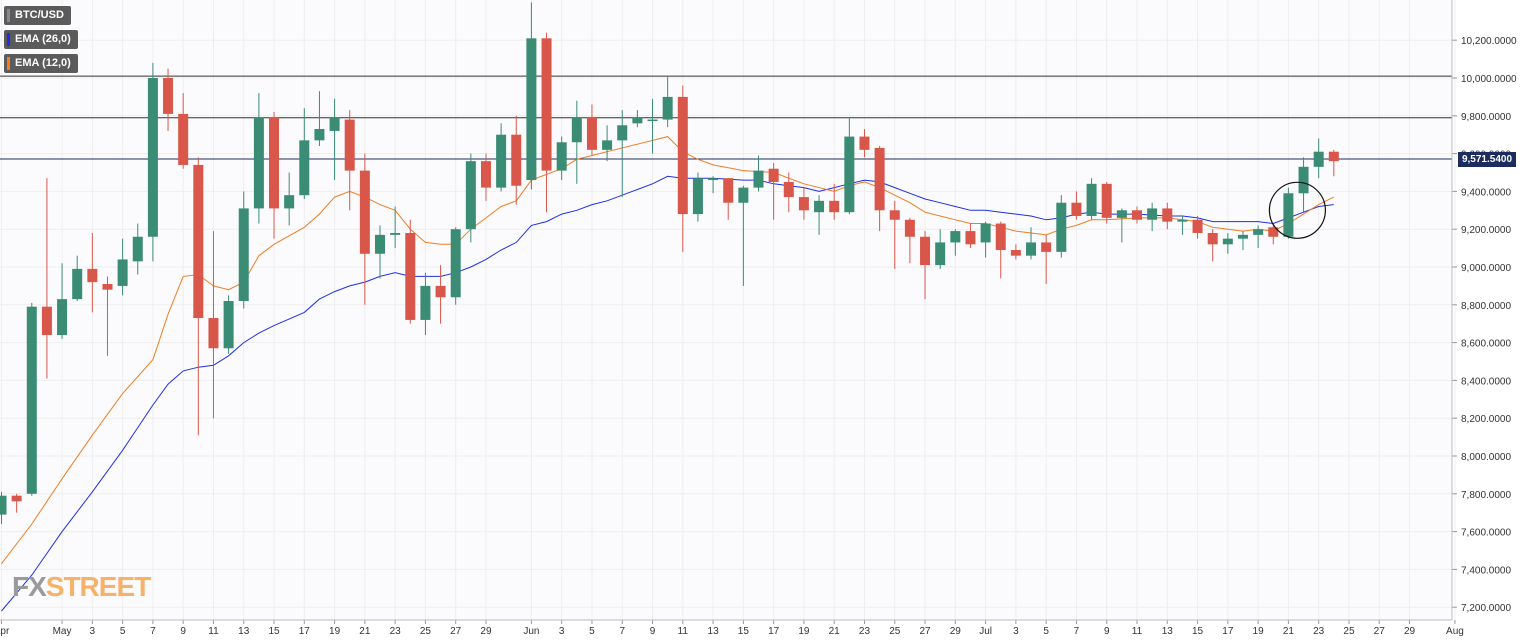 This screenshot has width=1536, height=641. I want to click on legend-ema26: EMA (26,0), so click(41, 39).